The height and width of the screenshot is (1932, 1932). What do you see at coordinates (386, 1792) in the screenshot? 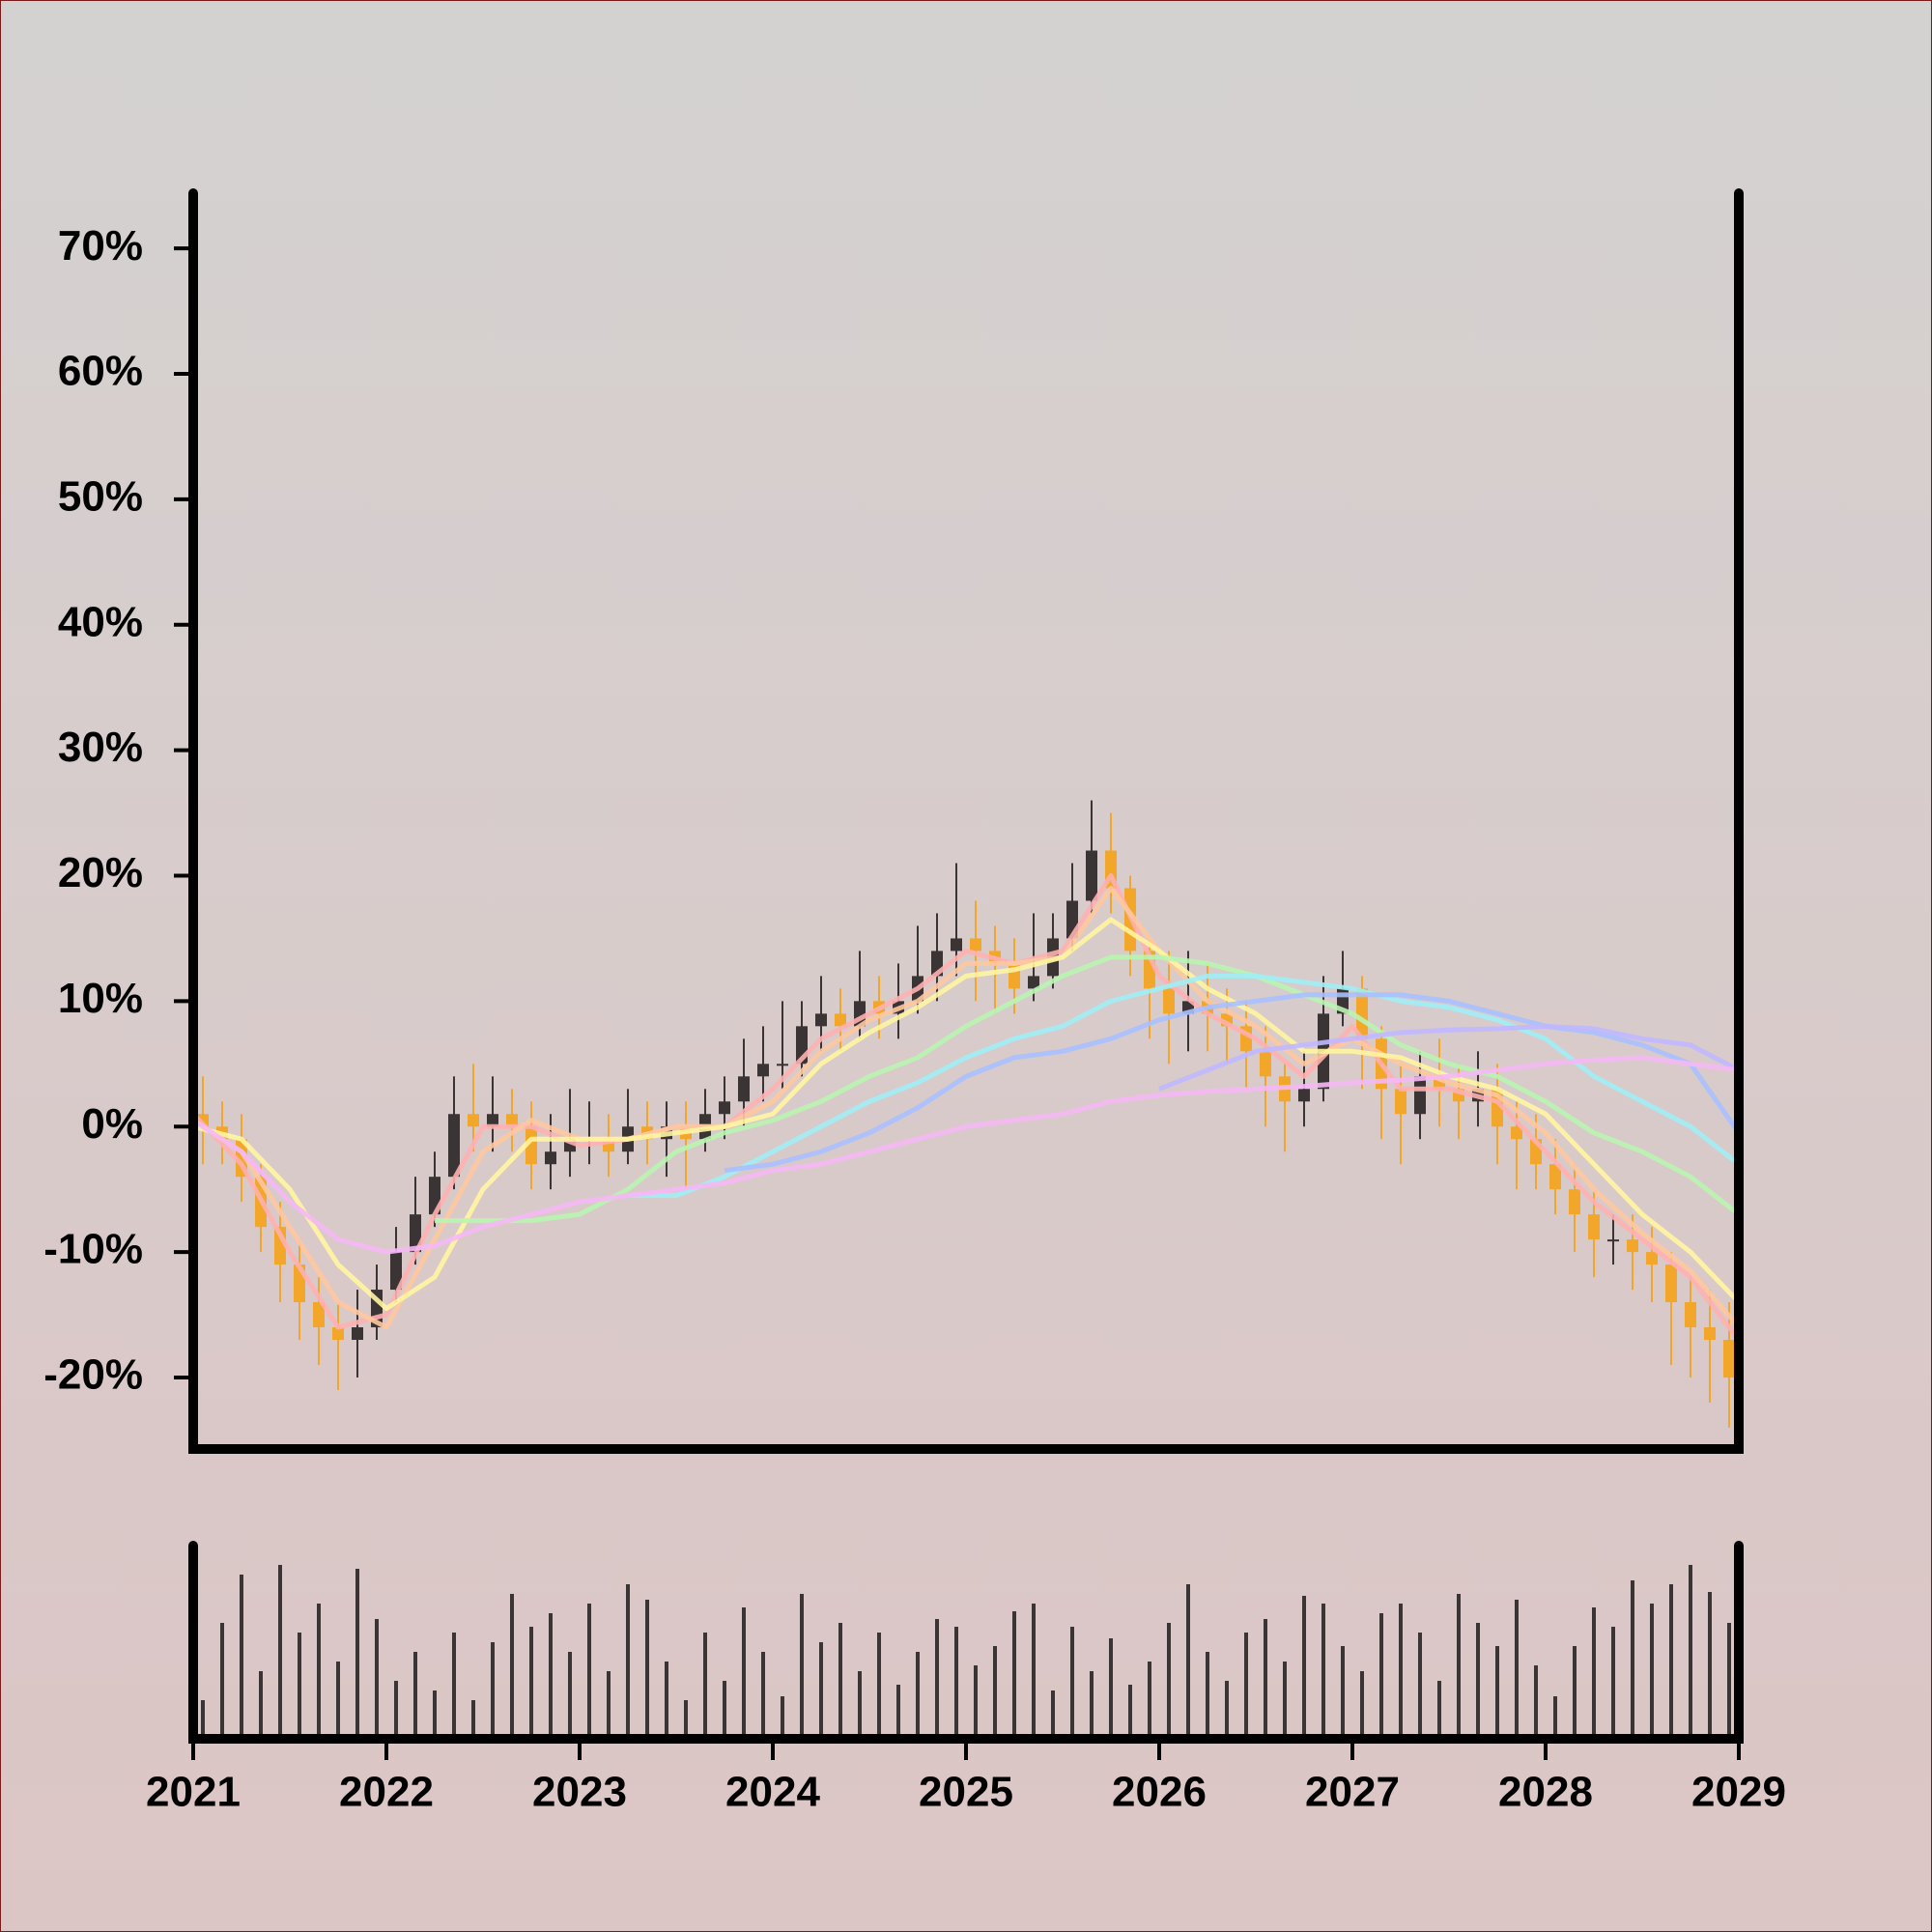
I see `x-tick-label: 2022` at bounding box center [386, 1792].